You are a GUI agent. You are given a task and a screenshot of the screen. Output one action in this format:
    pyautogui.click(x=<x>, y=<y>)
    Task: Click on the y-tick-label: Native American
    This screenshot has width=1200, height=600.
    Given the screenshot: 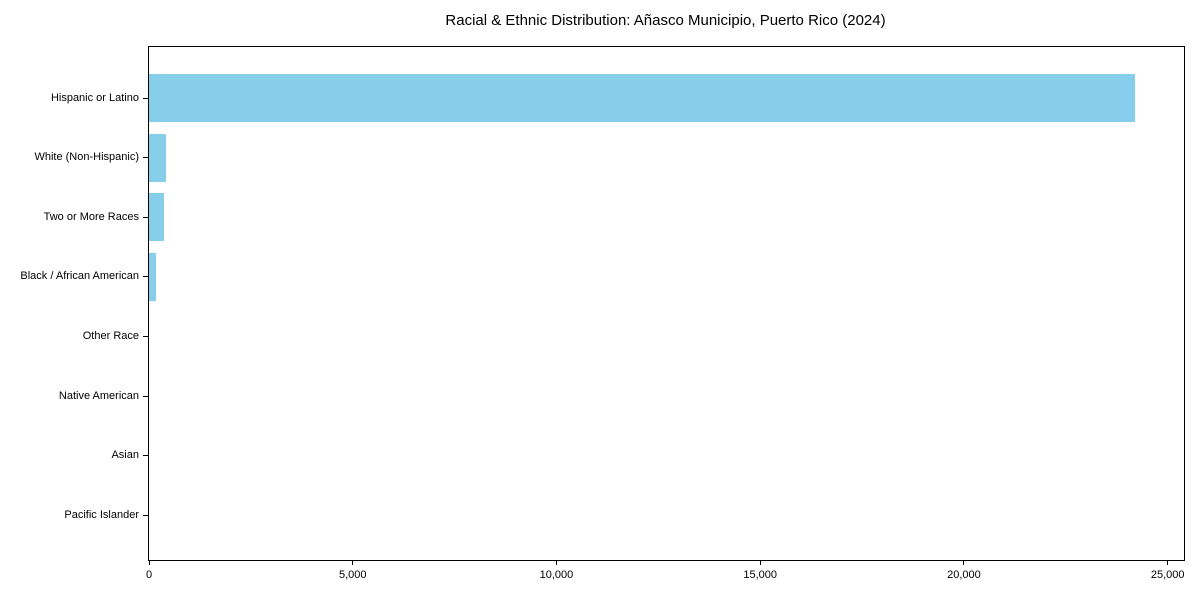 What is the action you would take?
    pyautogui.click(x=98, y=395)
    